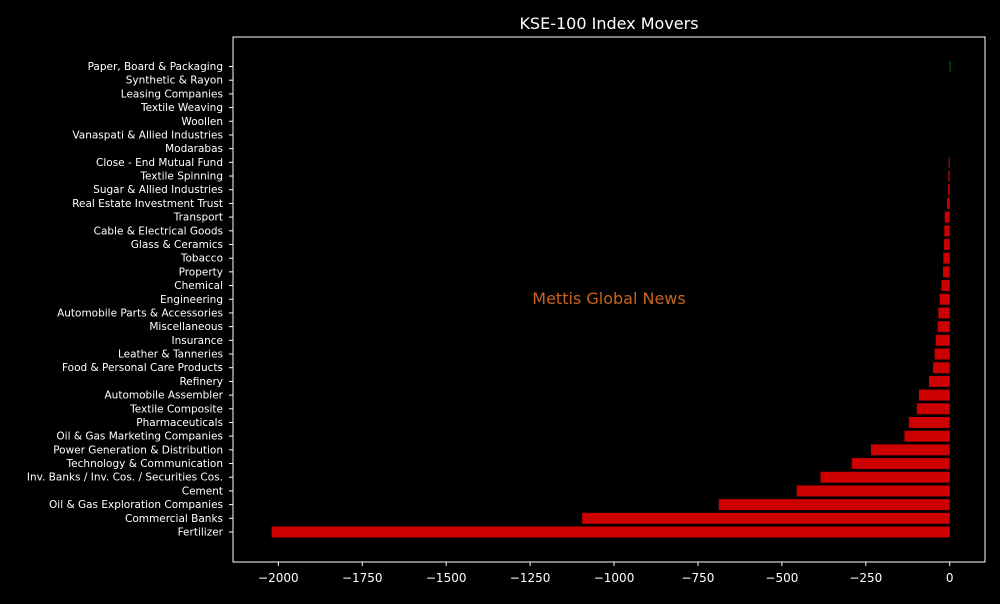  I want to click on x-tick-label: −750, so click(697, 578).